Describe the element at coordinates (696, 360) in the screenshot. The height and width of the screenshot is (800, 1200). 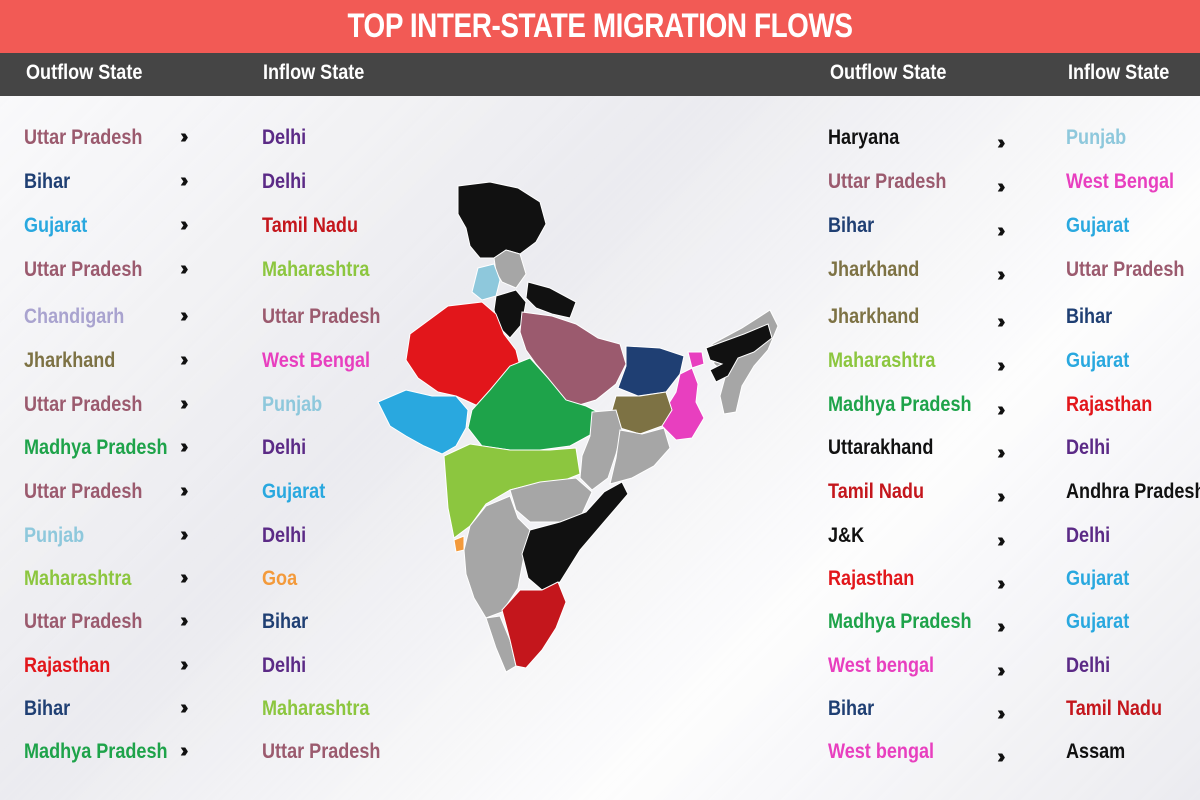
I see `map-state-sikkim` at that location.